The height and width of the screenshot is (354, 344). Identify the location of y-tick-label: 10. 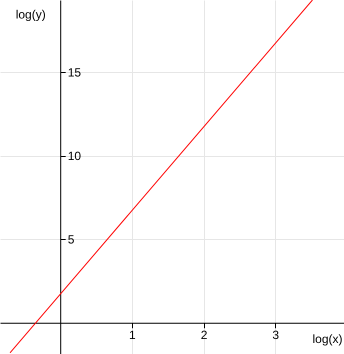
(75, 156).